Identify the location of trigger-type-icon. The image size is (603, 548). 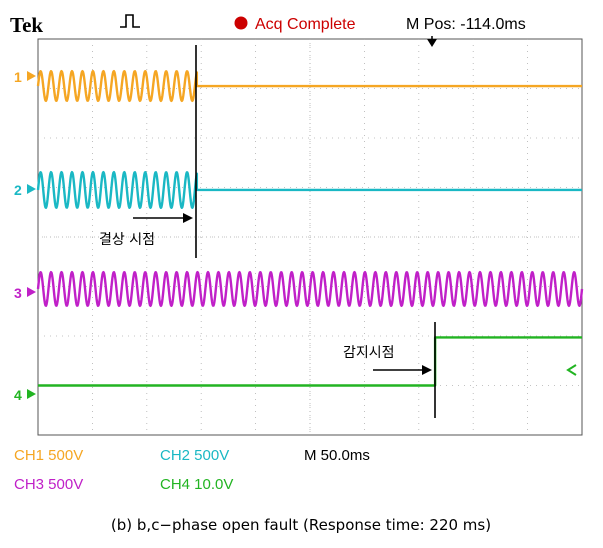
(130, 21).